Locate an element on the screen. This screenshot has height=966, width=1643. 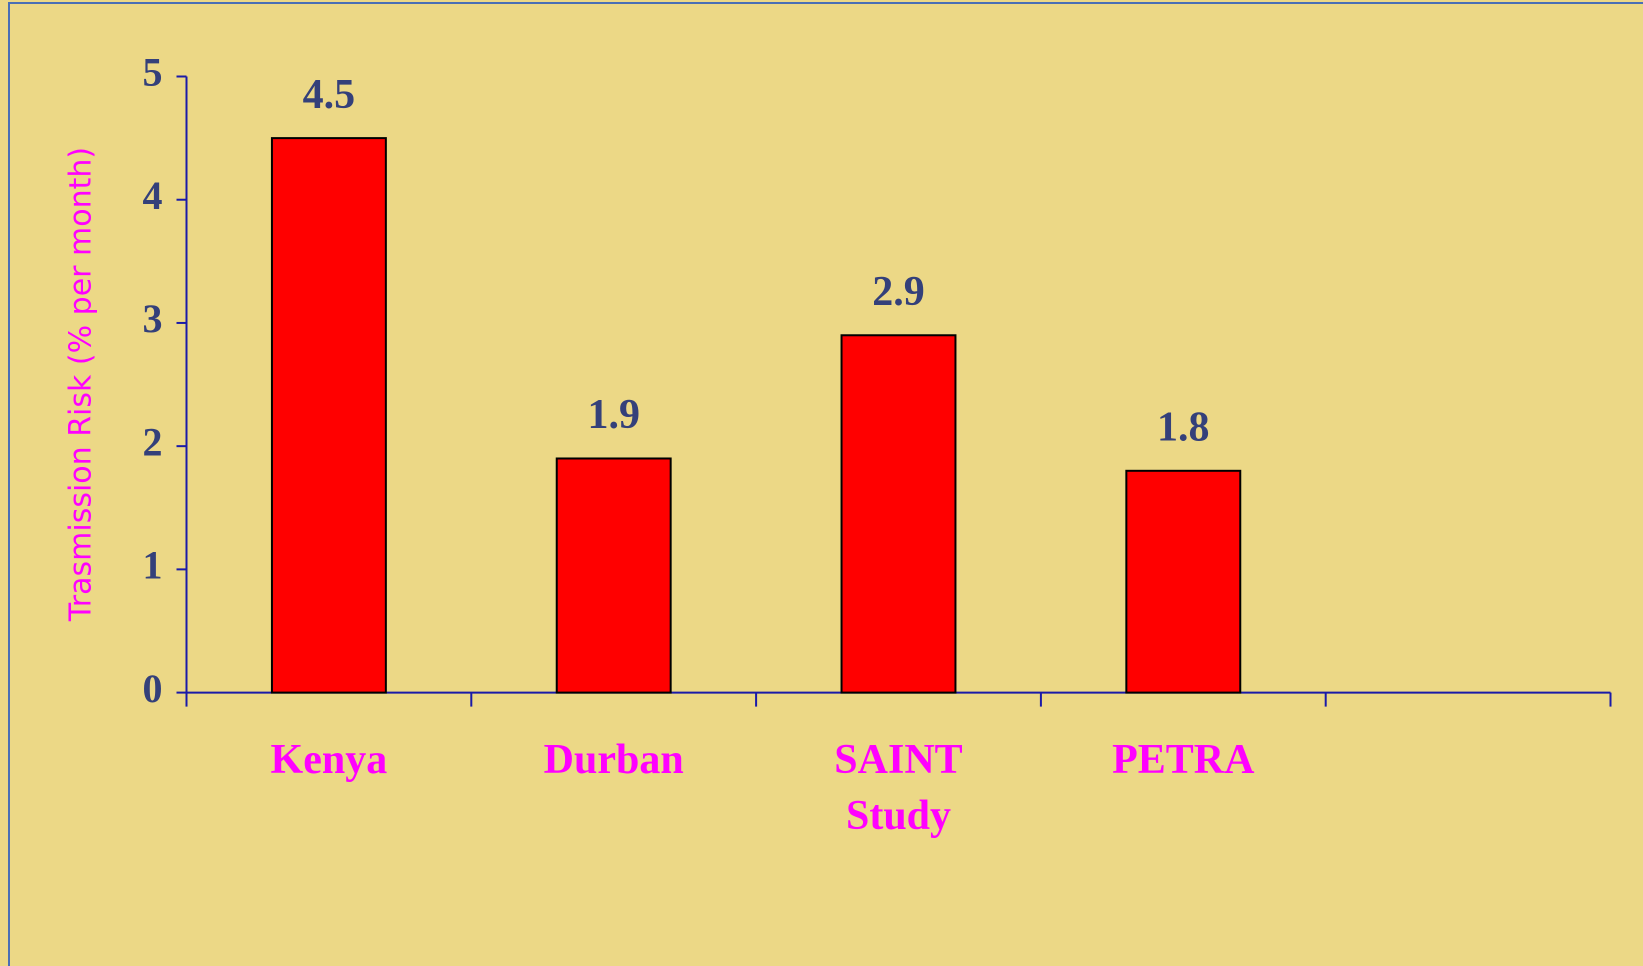
value-label: 1.8 is located at coordinates (1183, 427).